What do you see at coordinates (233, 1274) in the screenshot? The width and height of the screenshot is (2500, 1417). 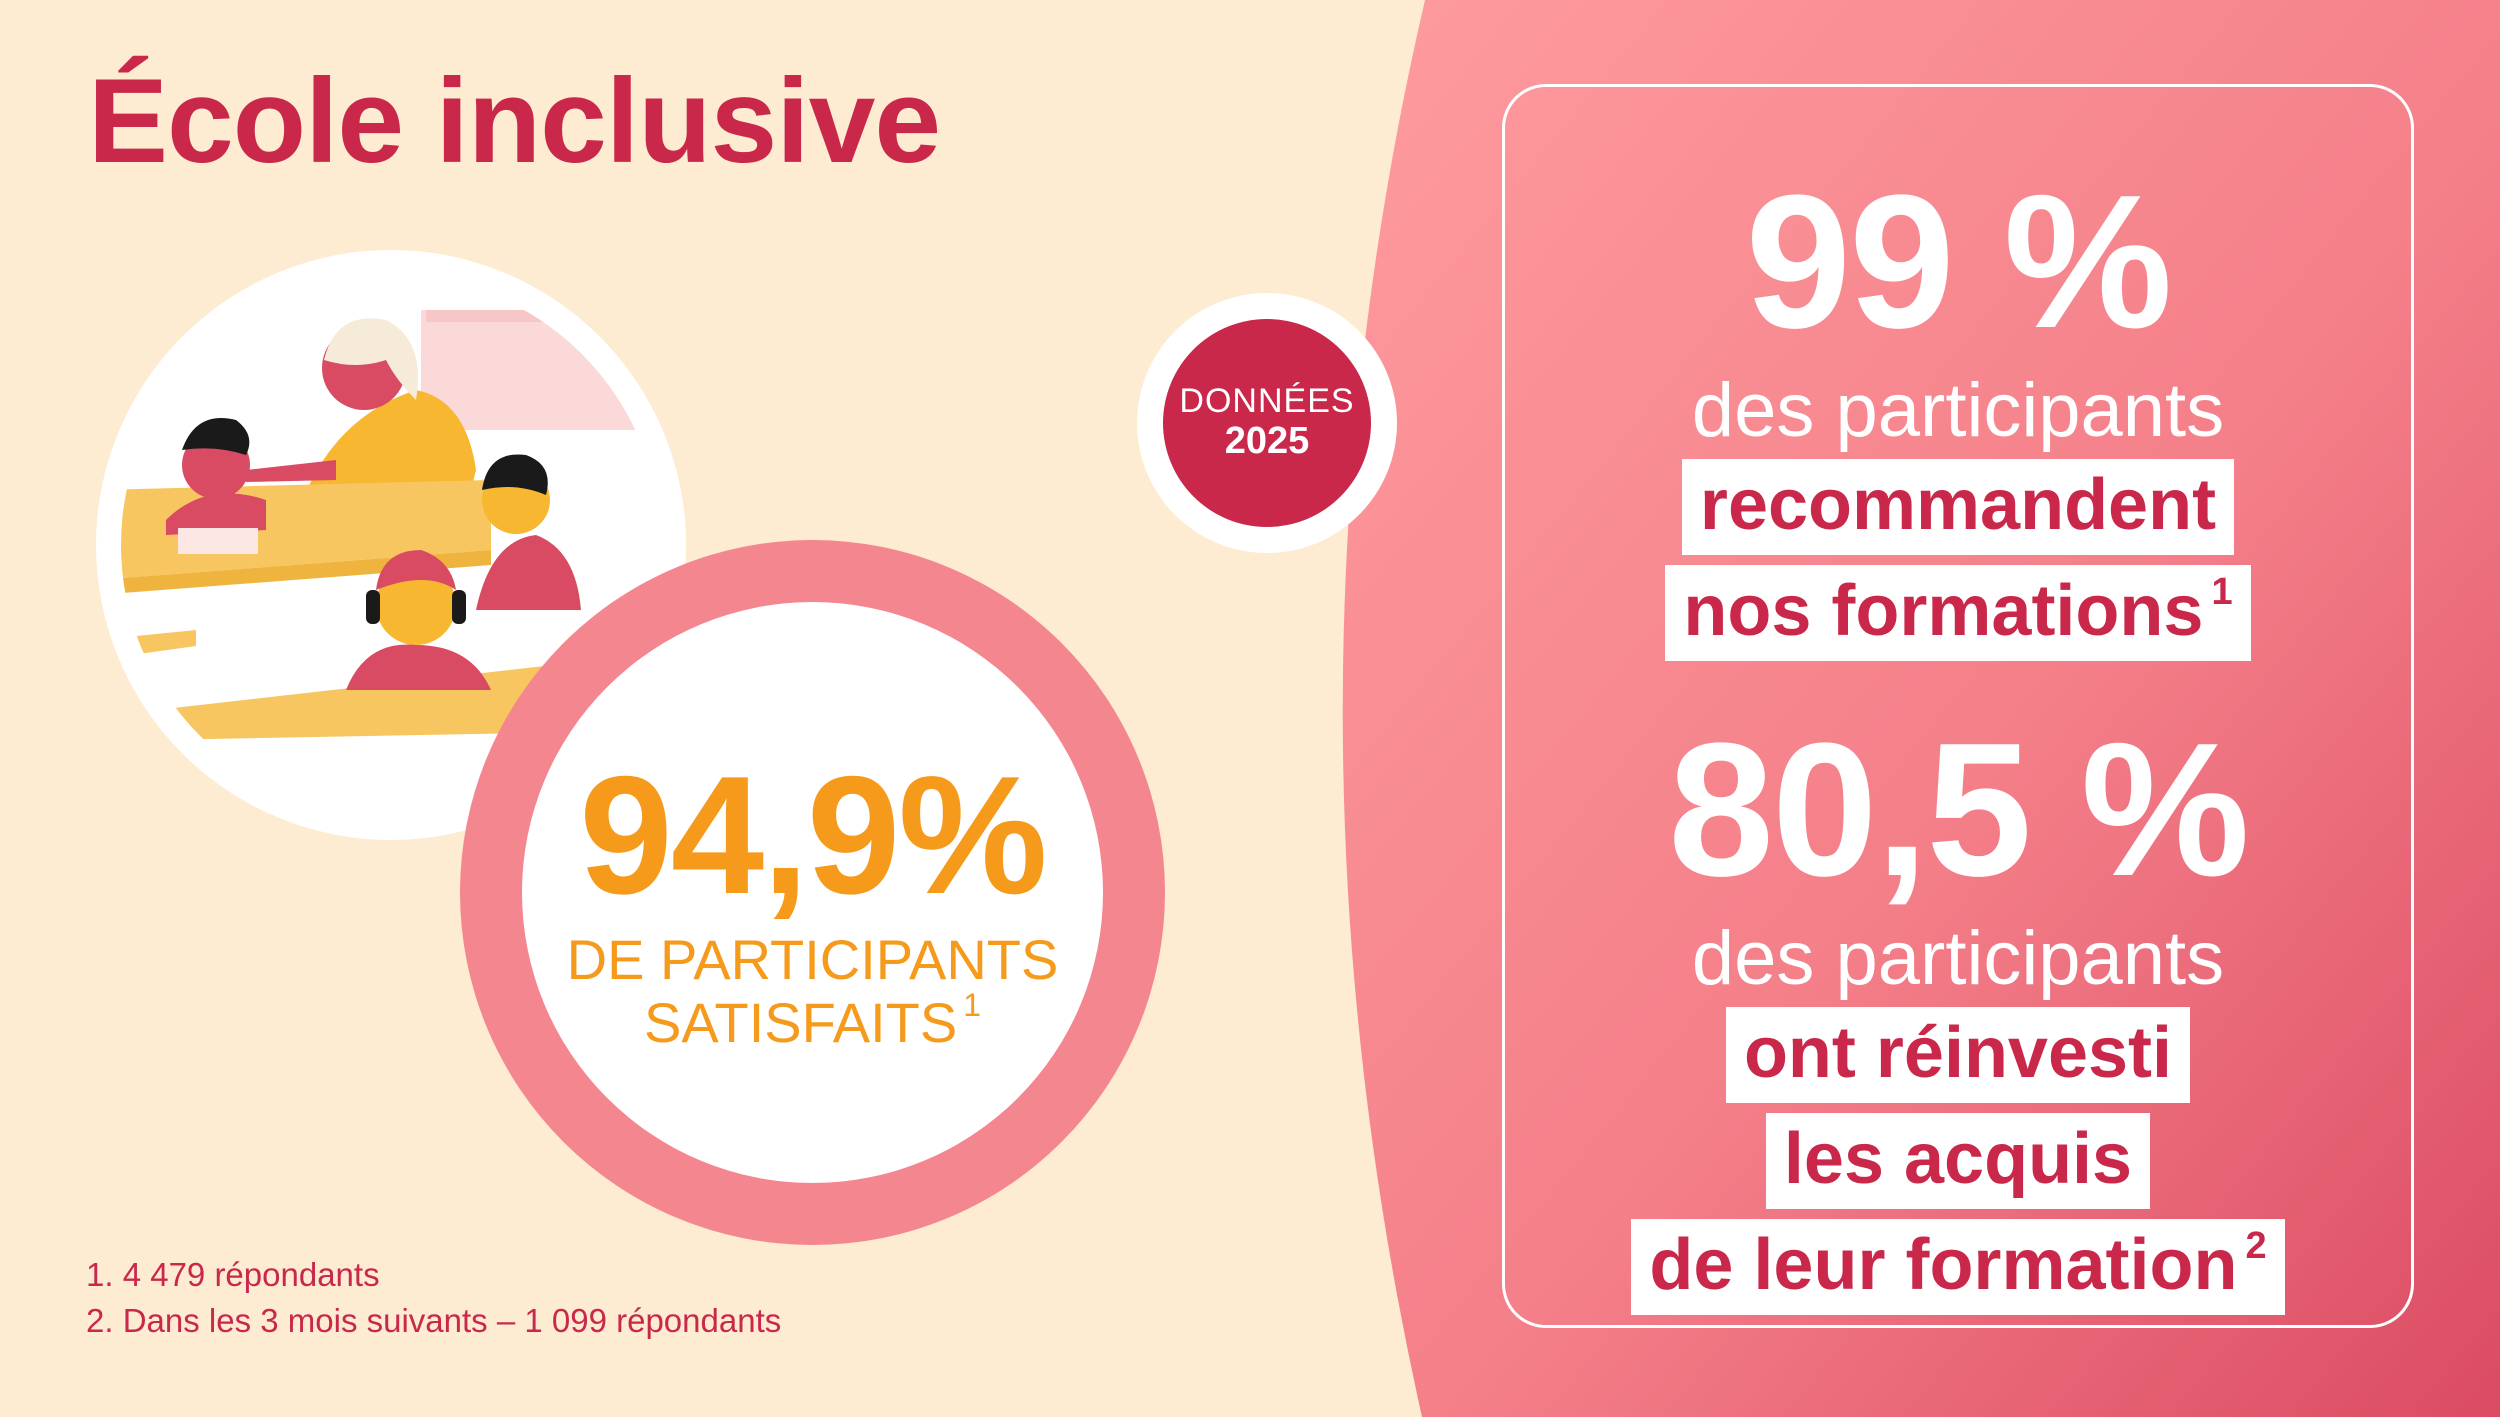 I see `footnote-1: 1. 4 479 répondants` at bounding box center [233, 1274].